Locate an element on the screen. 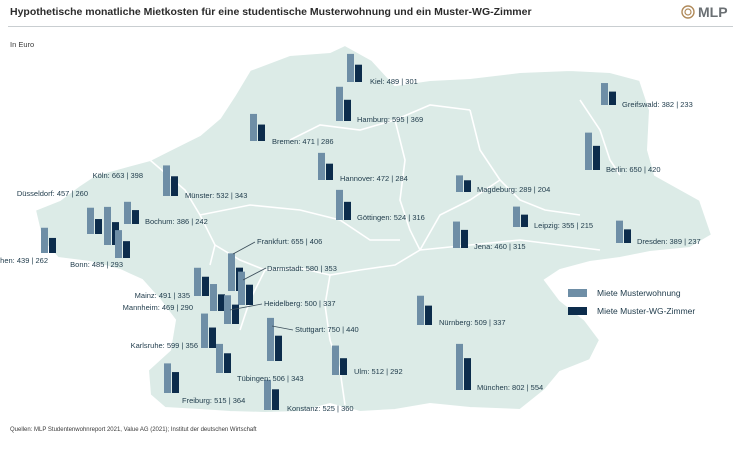 This screenshot has height=450, width=741. legend-swatch-apartment is located at coordinates (577, 293).